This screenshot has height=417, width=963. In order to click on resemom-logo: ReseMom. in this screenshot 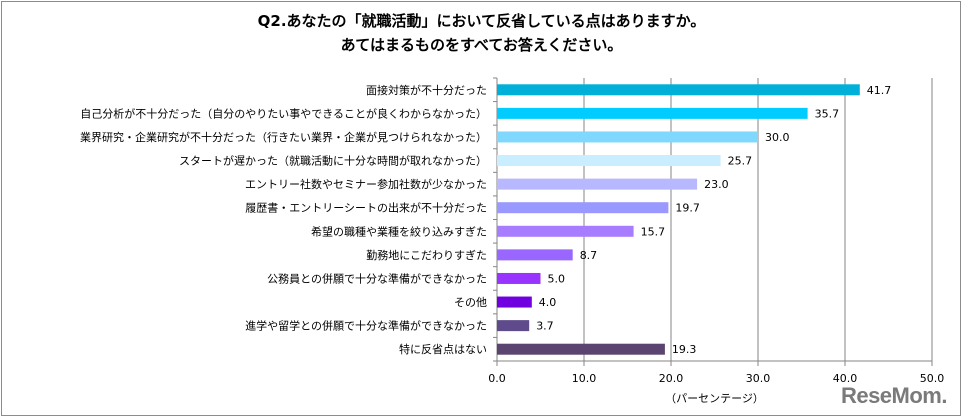, I will do `click(894, 395)`.